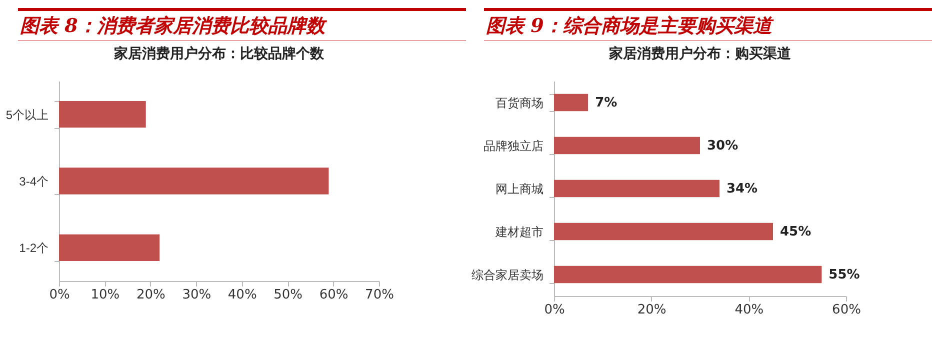  What do you see at coordinates (606, 103) in the screenshot?
I see `data-label: 7%` at bounding box center [606, 103].